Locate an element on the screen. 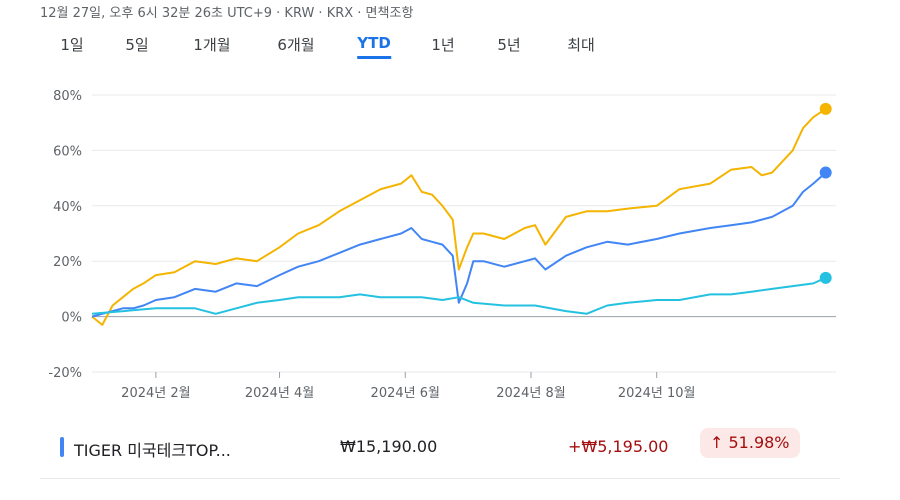 The image size is (900, 500). tab-1y: 1년 is located at coordinates (443, 45).